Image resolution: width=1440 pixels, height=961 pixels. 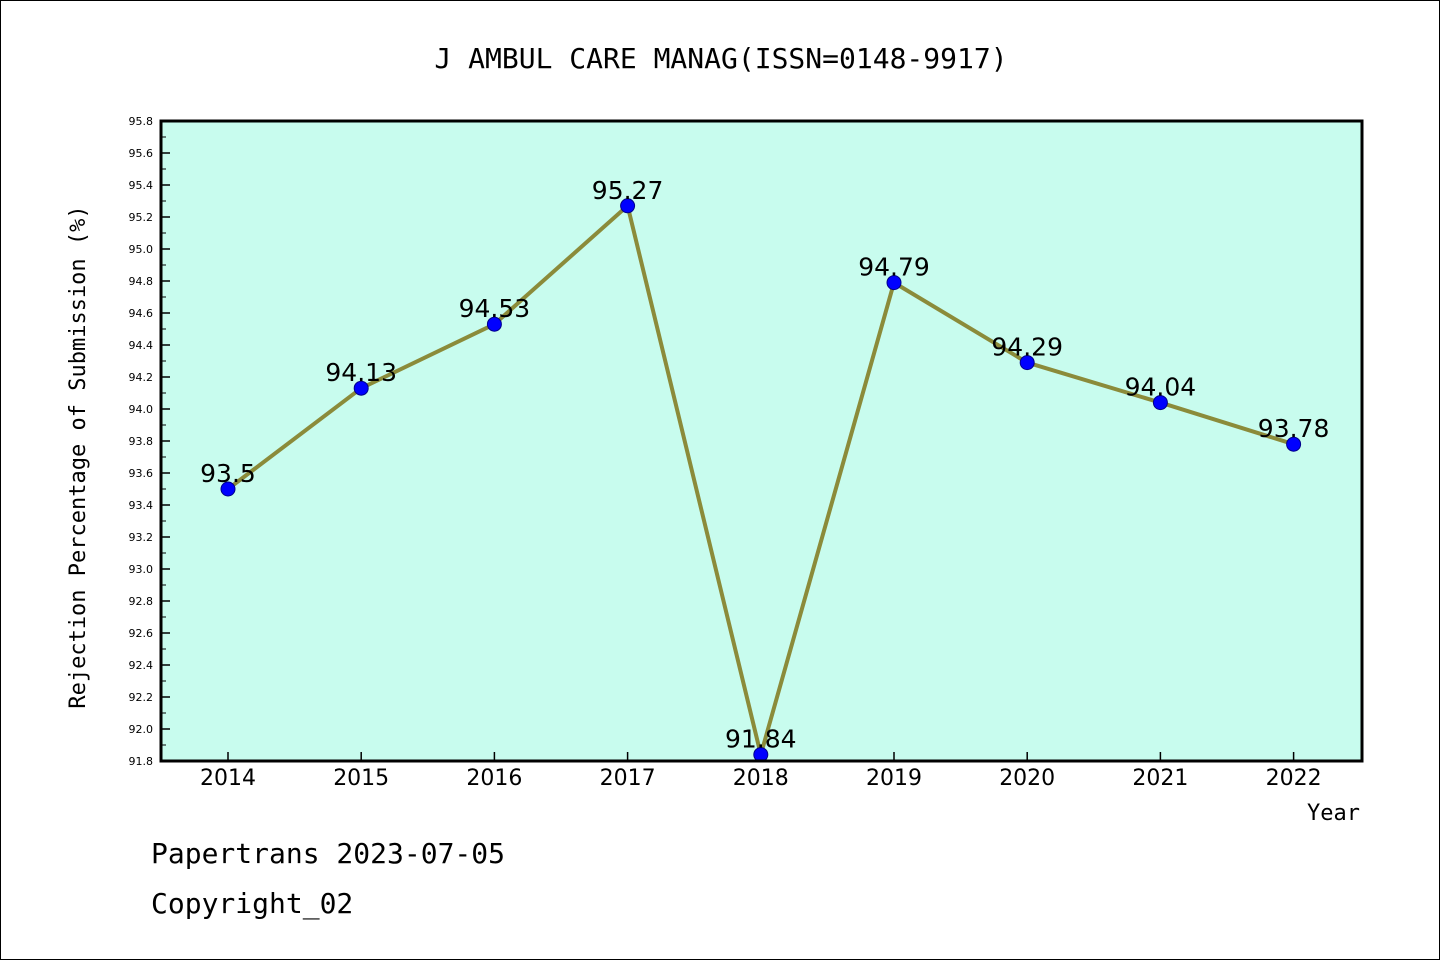 I want to click on x-tick-label: 2019, so click(x=894, y=778).